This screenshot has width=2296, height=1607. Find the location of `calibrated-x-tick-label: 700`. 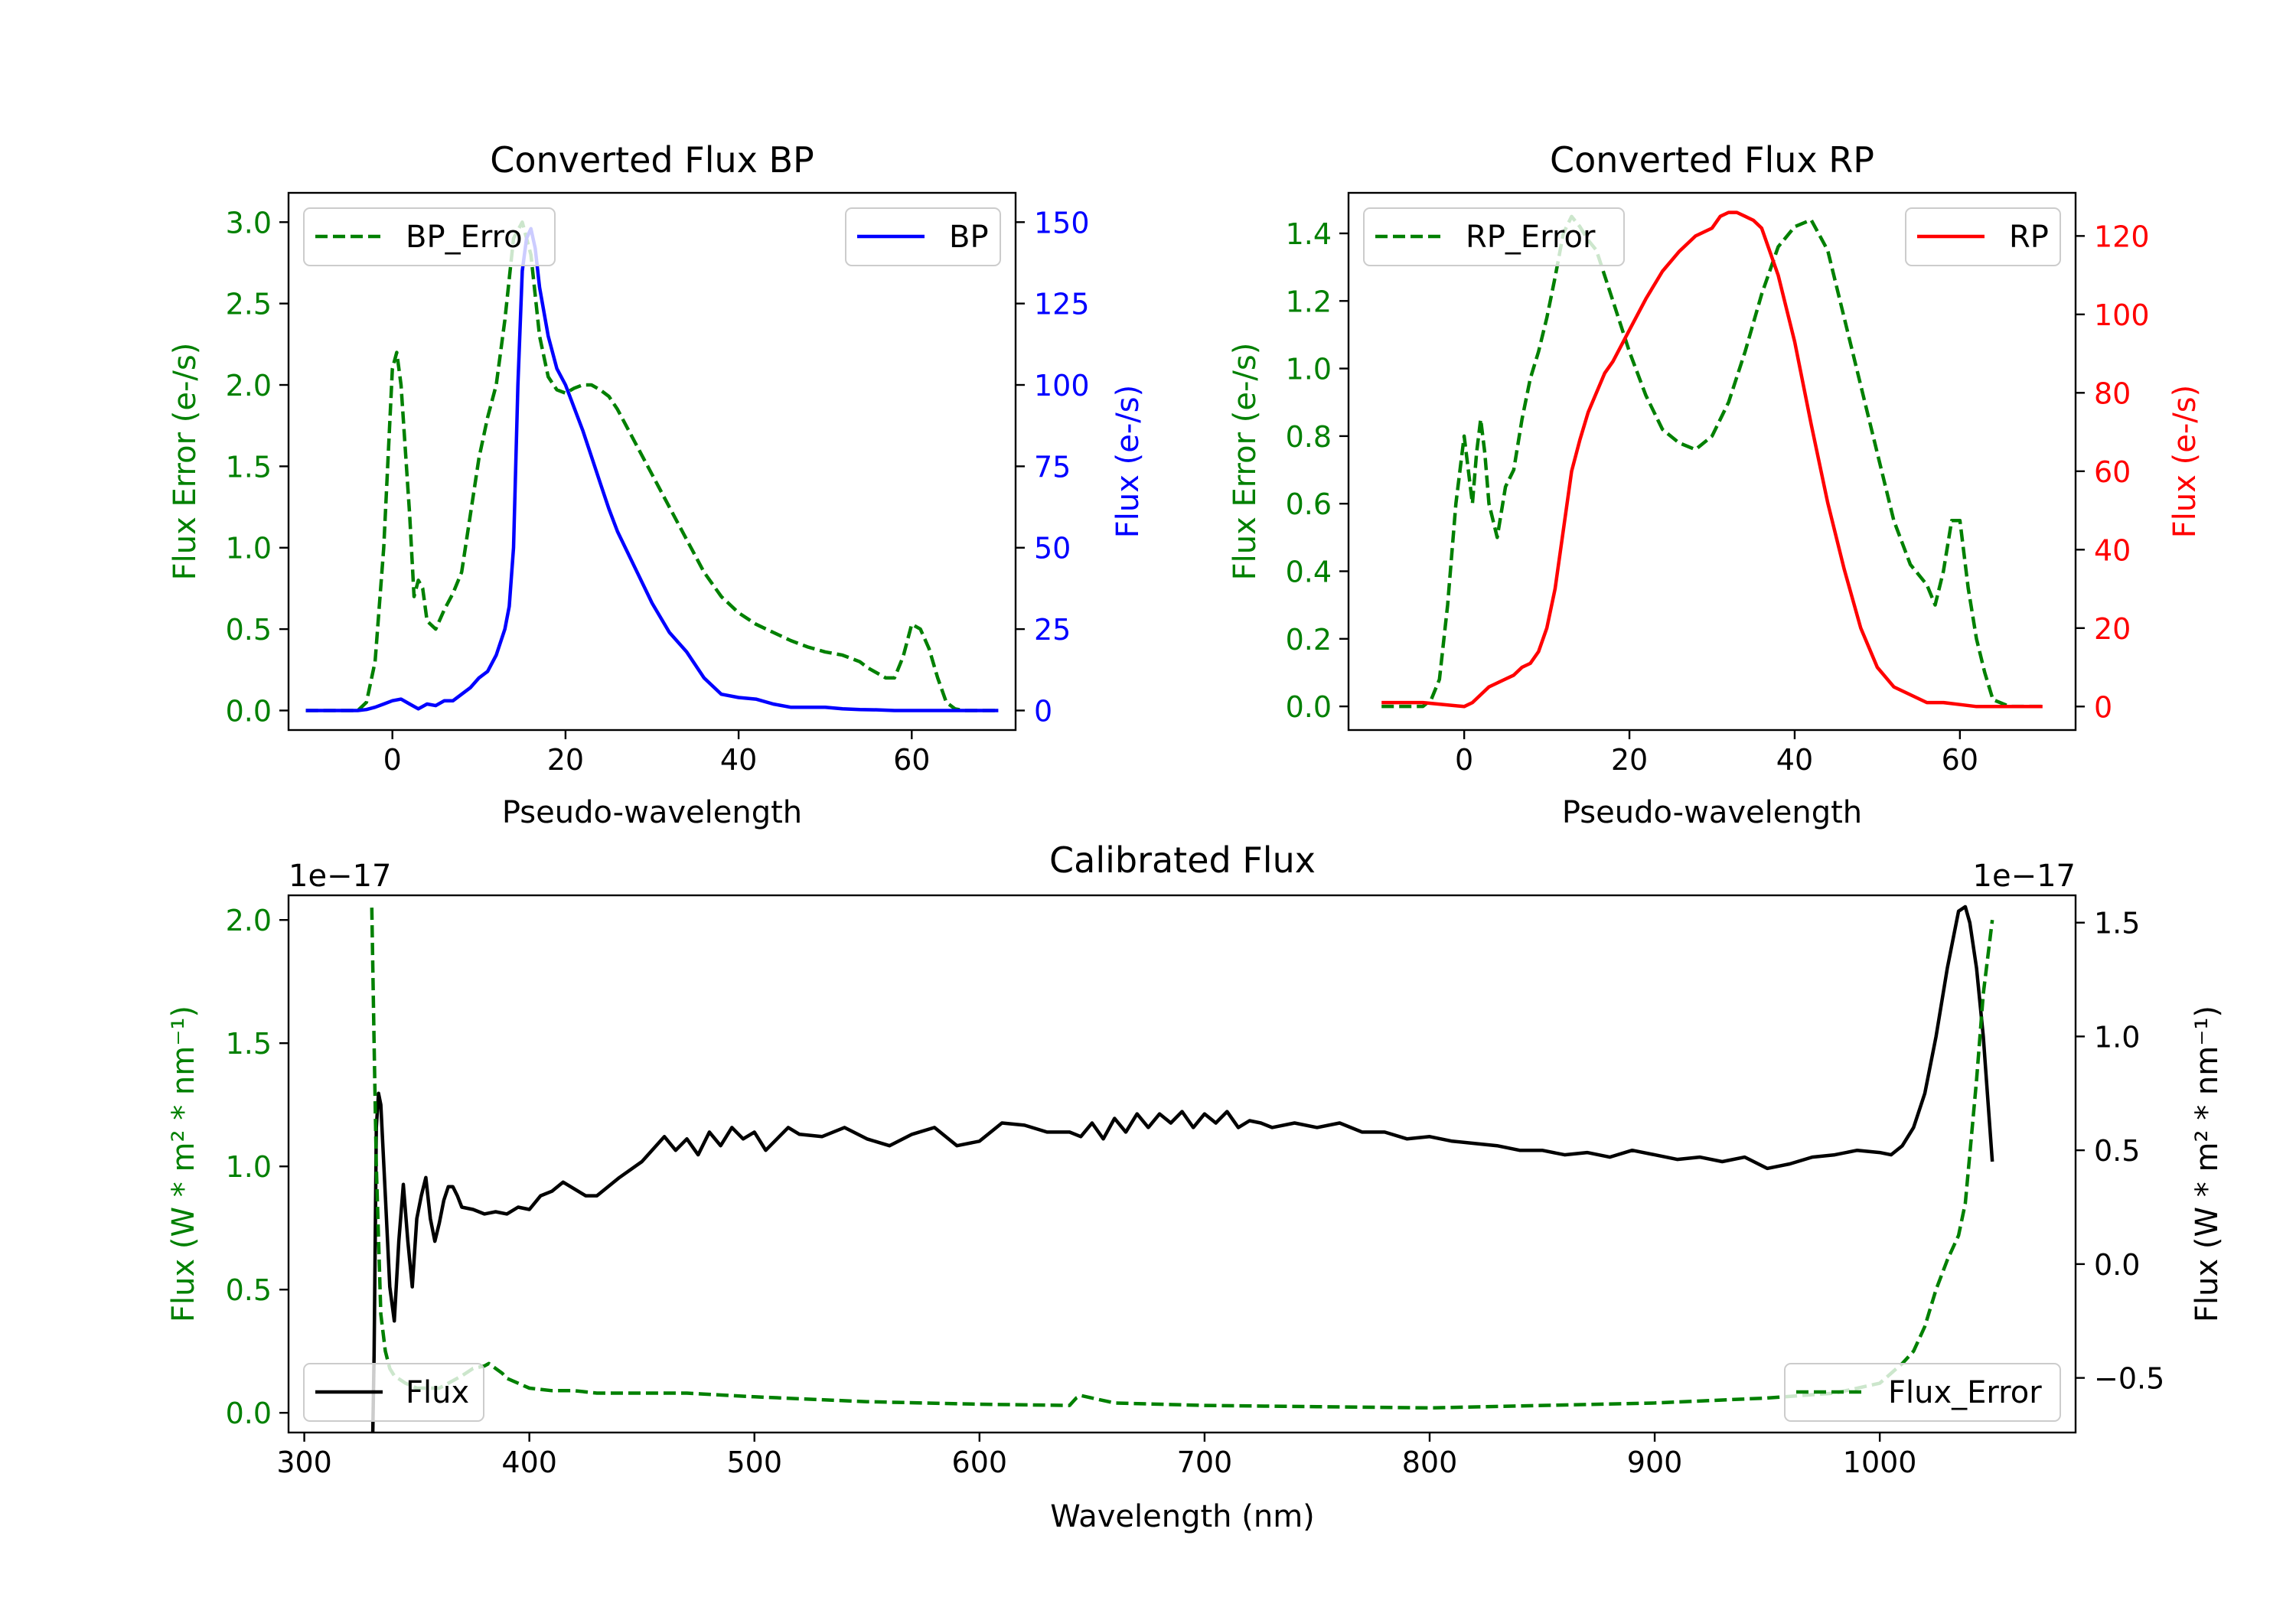

calibrated-x-tick-label: 700 is located at coordinates (1205, 1462).